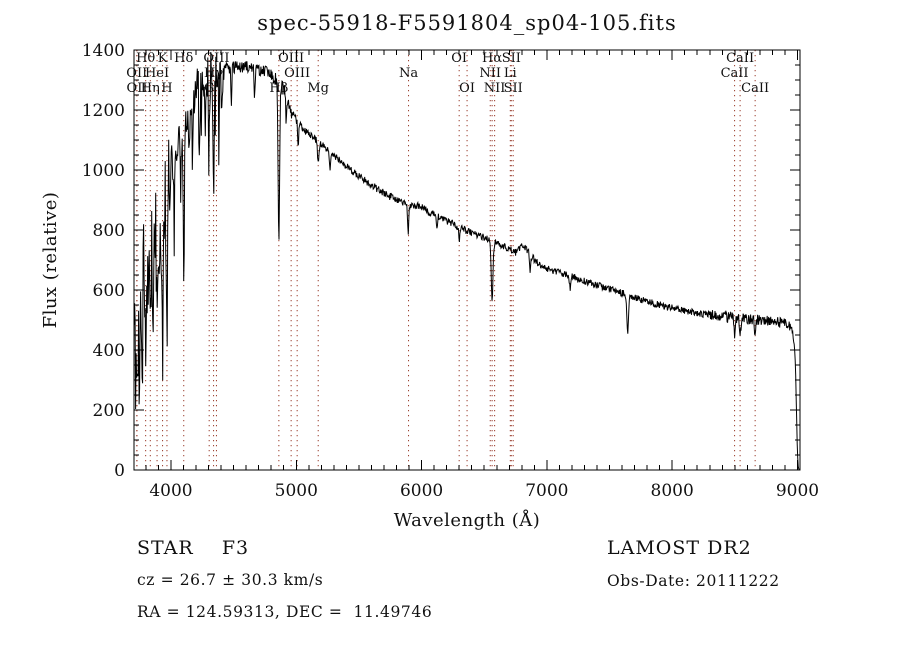 The height and width of the screenshot is (650, 900). What do you see at coordinates (421, 491) in the screenshot?
I see `x-tick-label: 6000` at bounding box center [421, 491].